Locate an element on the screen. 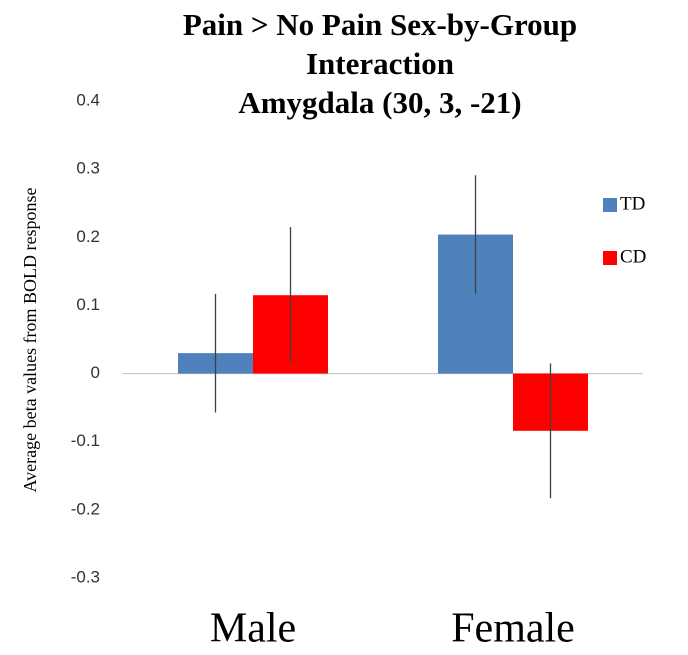 Image resolution: width=688 pixels, height=655 pixels. chart-title: Pain > No Pain Sex-by-Group is located at coordinates (380, 24).